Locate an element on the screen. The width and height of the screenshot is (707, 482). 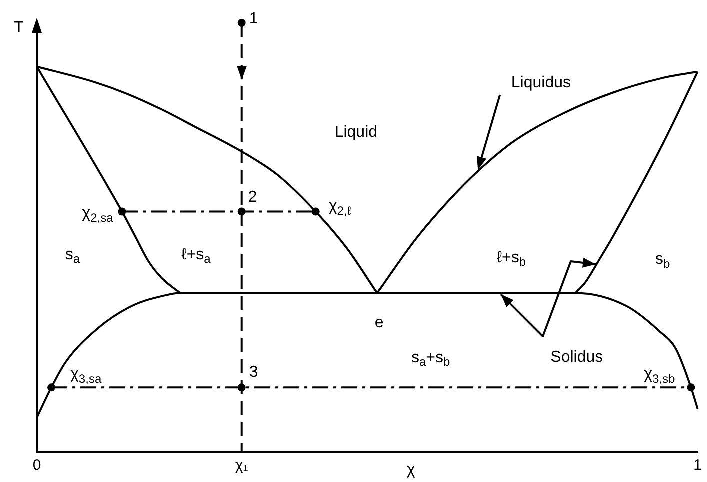
x-tick-label: 0 is located at coordinates (37, 465).